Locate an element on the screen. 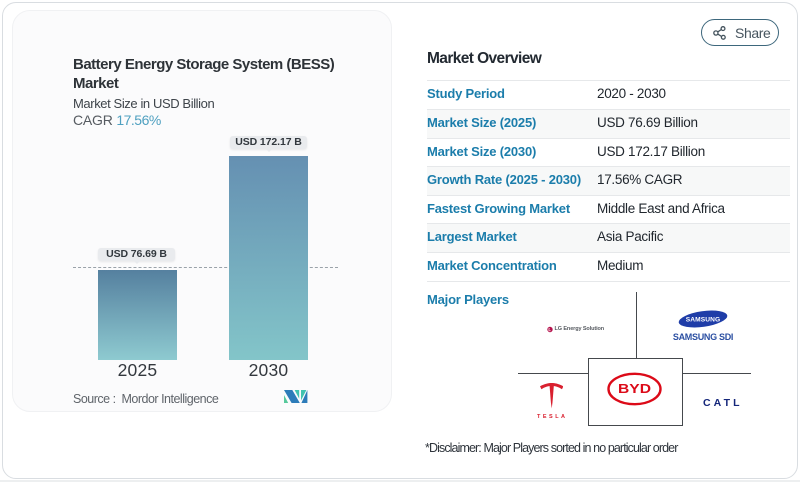 This screenshot has width=800, height=482. svg-text: BYD is located at coordinates (634, 389).